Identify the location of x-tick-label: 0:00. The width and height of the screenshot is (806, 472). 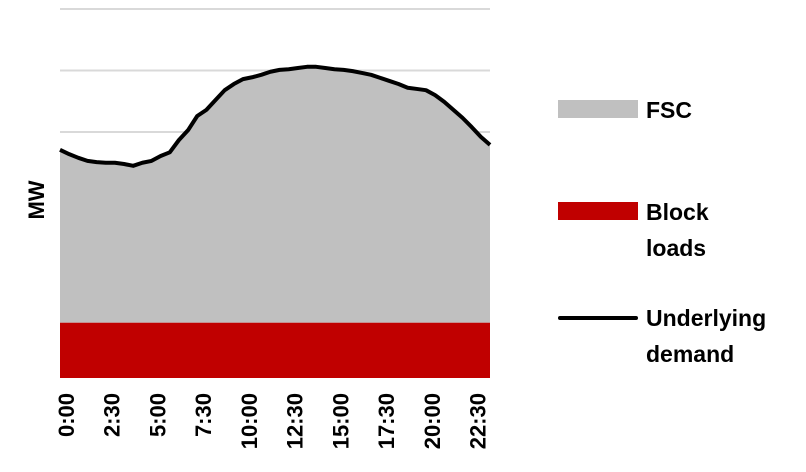
(66, 415).